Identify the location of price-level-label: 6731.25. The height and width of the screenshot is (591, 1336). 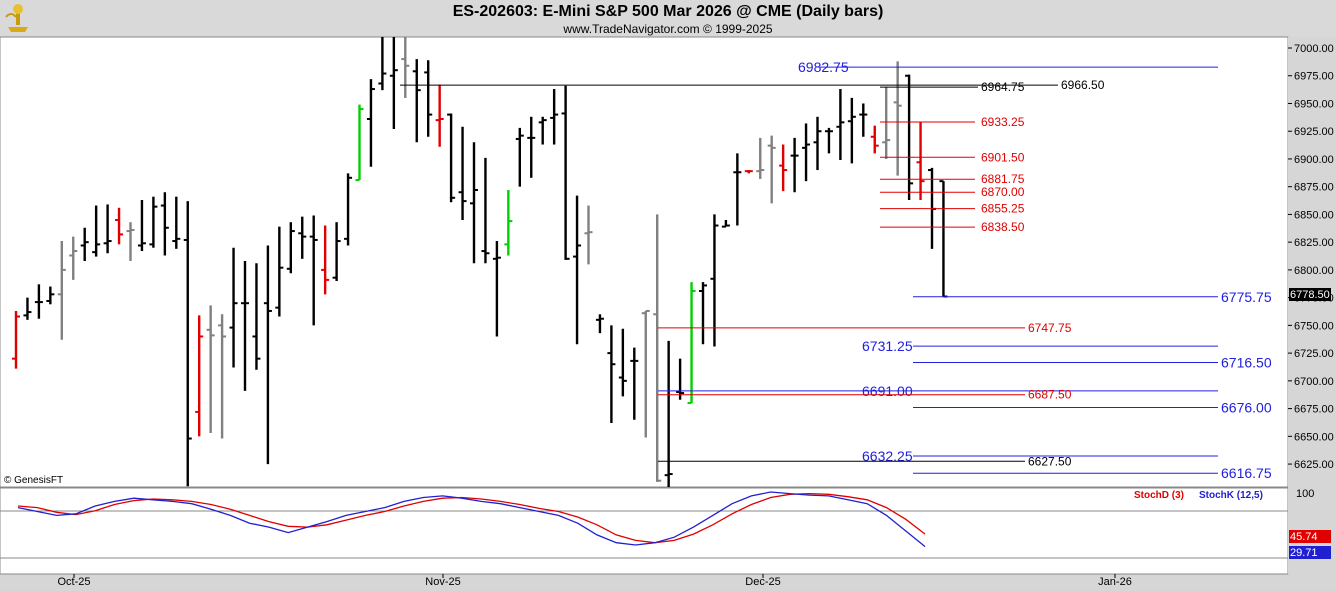
(887, 346).